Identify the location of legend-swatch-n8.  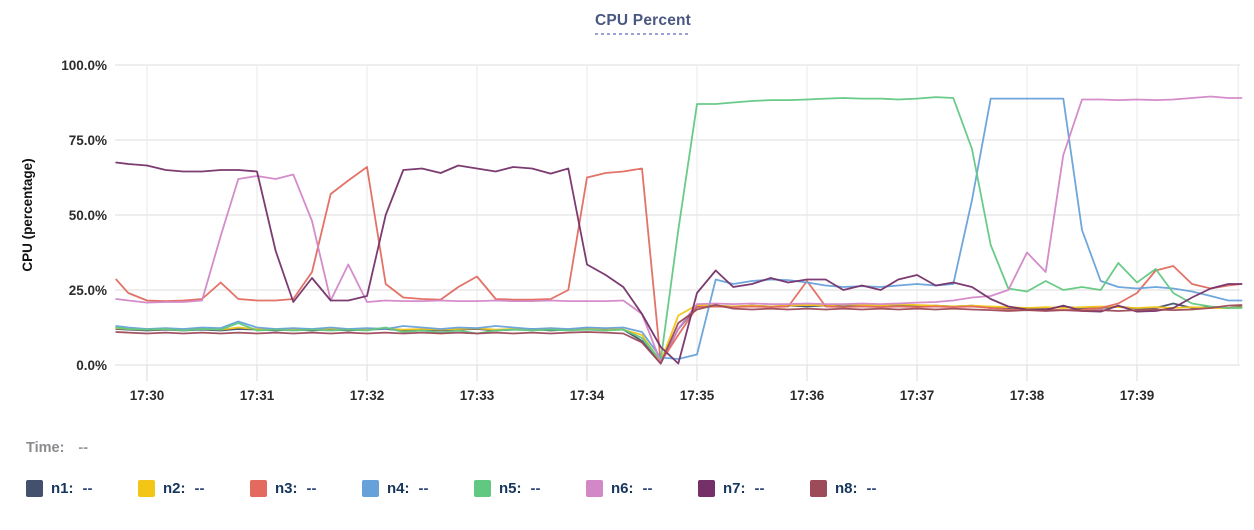
(818, 488).